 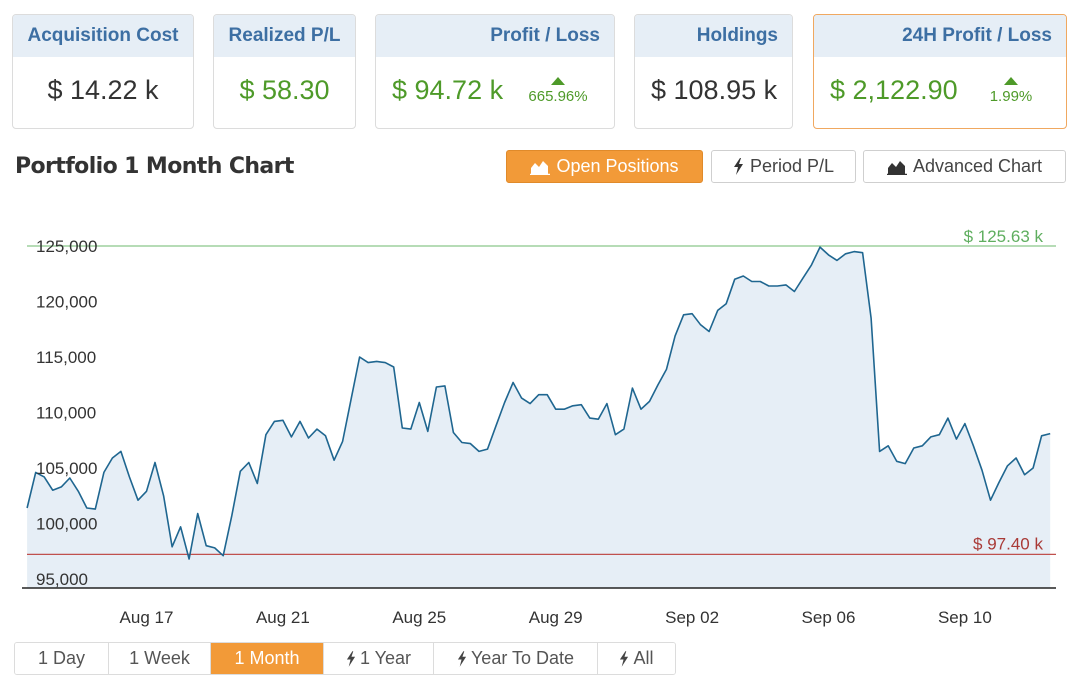 I want to click on profit-loss-label: Profit / Loss, so click(x=495, y=36).